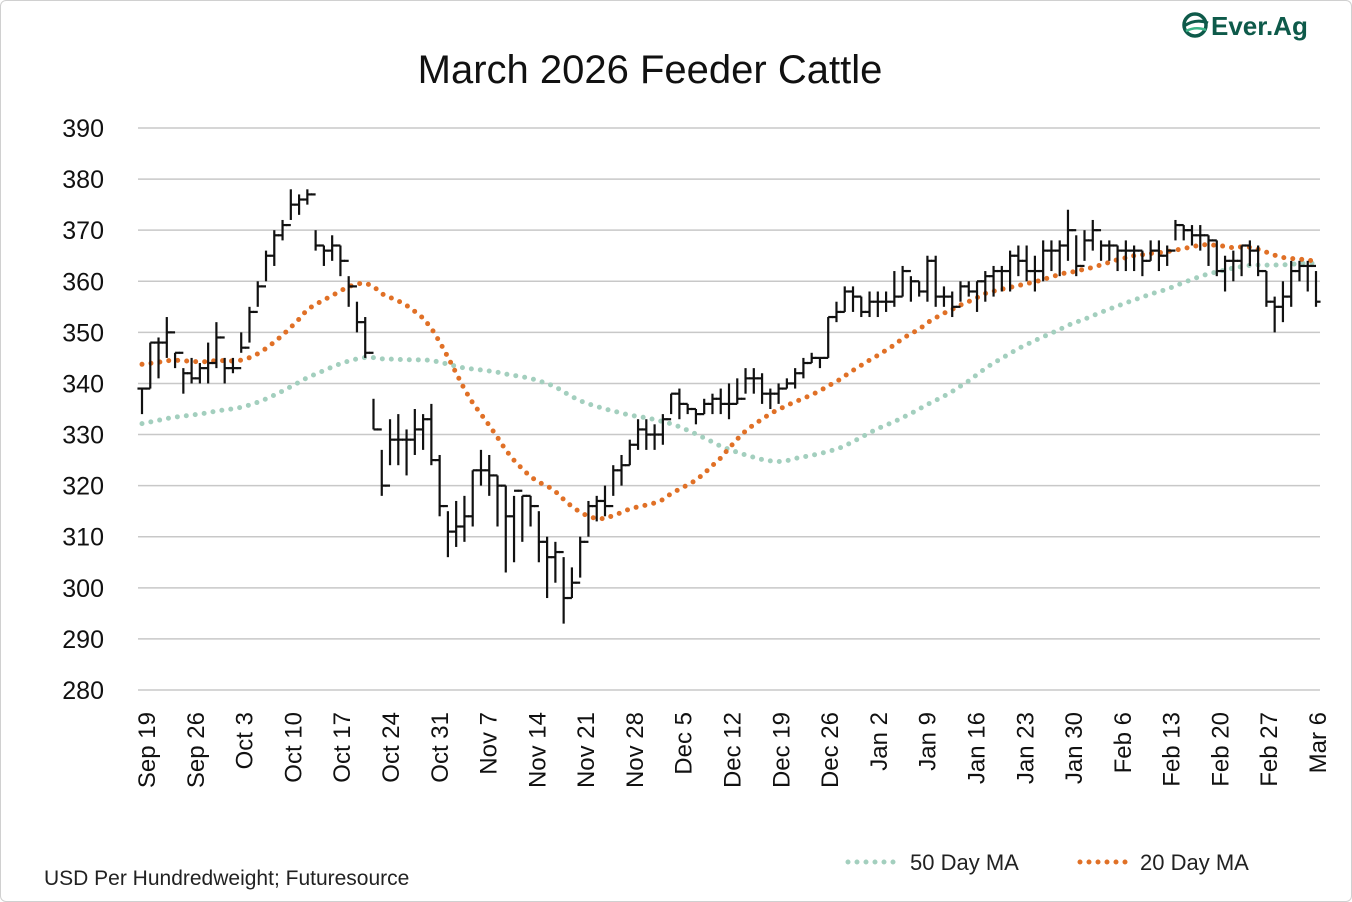 This screenshot has height=902, width=1352. I want to click on x-tick-label: Nov 14, so click(537, 750).